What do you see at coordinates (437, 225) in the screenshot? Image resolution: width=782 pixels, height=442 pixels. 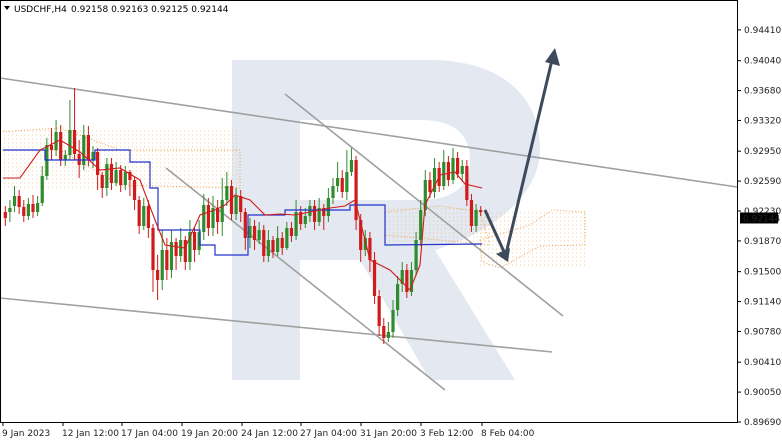 I see `cloud-mid-hatch` at bounding box center [437, 225].